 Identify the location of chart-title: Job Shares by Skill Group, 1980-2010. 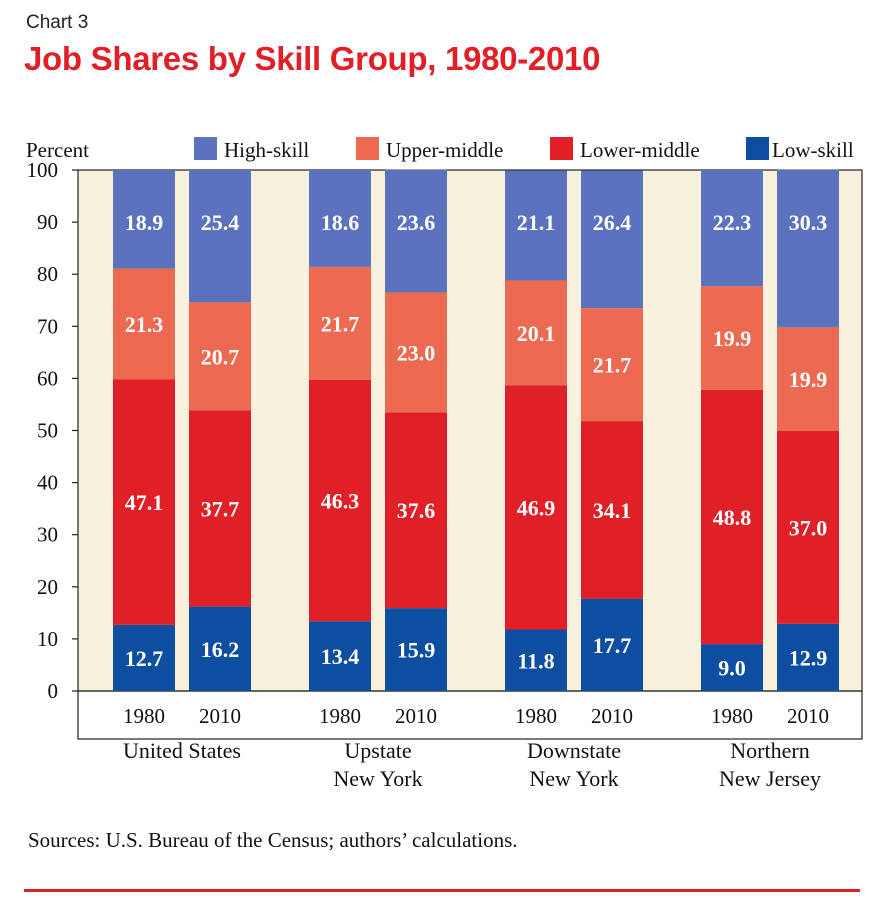
(312, 58).